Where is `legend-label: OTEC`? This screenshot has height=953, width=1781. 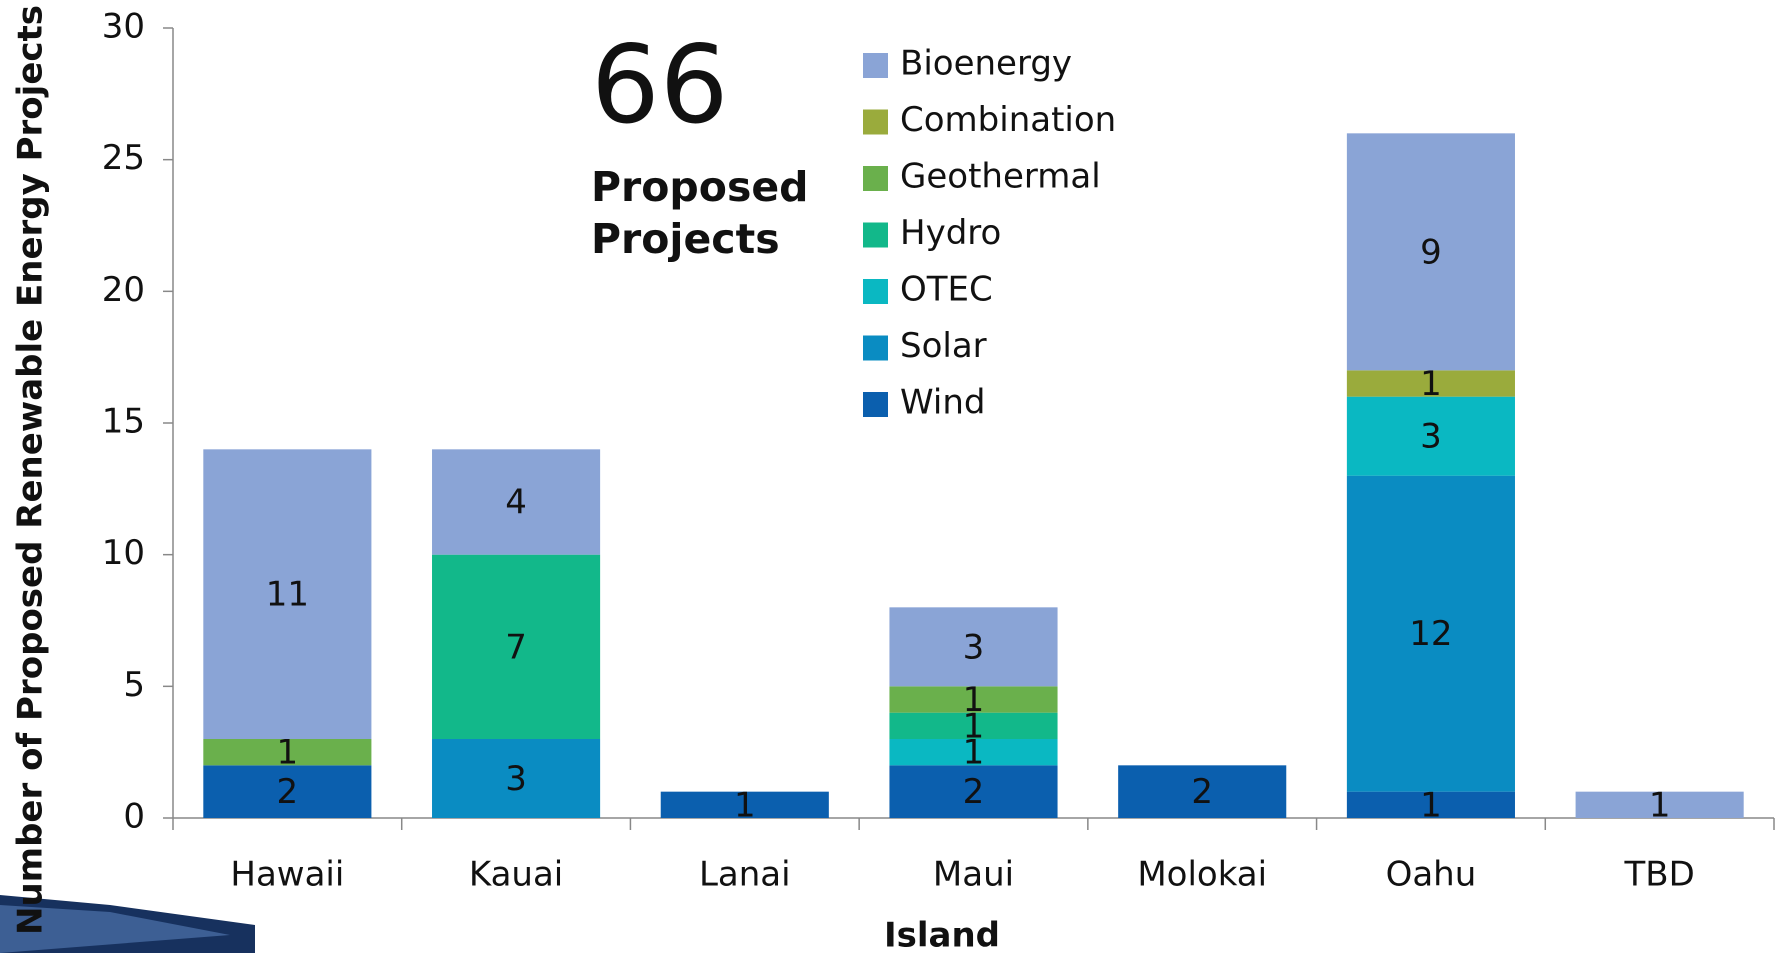 legend-label: OTEC is located at coordinates (946, 290).